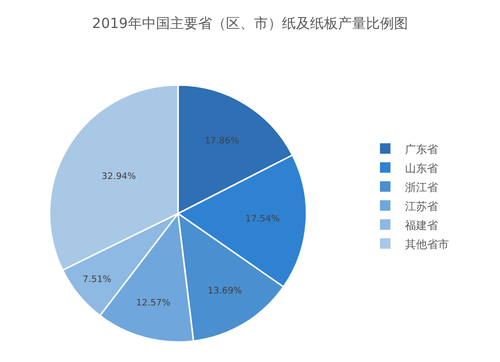  I want to click on data-label: 17.54%, so click(262, 219).